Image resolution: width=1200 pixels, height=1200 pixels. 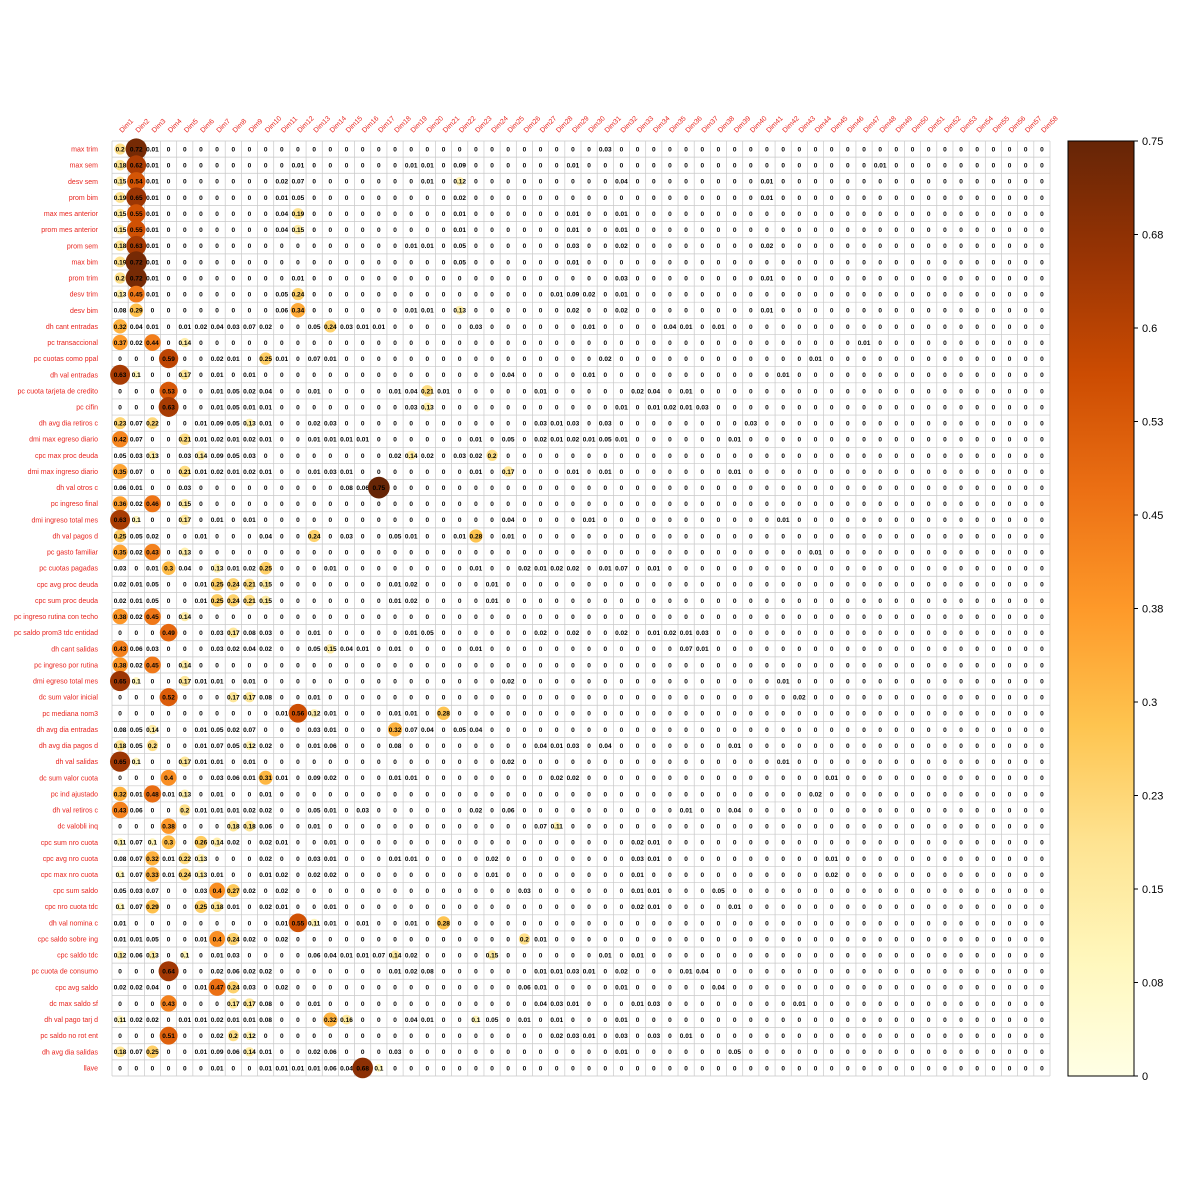 I want to click on row-label: dh avg dia entradas, so click(x=68, y=730).